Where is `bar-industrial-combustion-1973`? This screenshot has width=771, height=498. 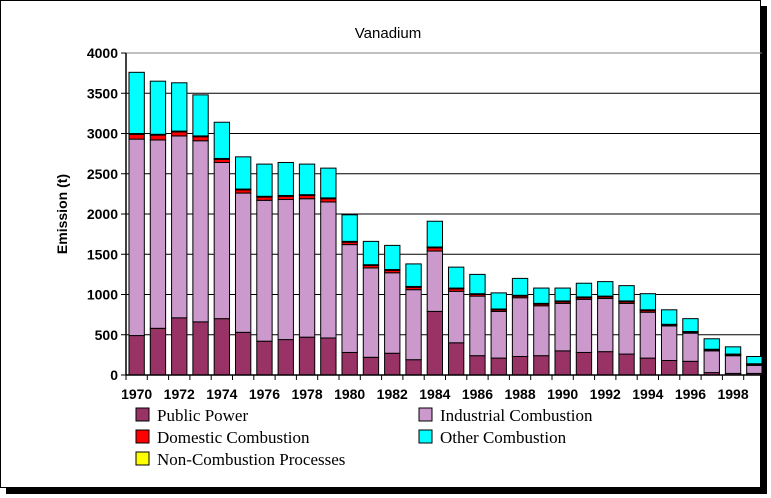 bar-industrial-combustion-1973 is located at coordinates (200, 231).